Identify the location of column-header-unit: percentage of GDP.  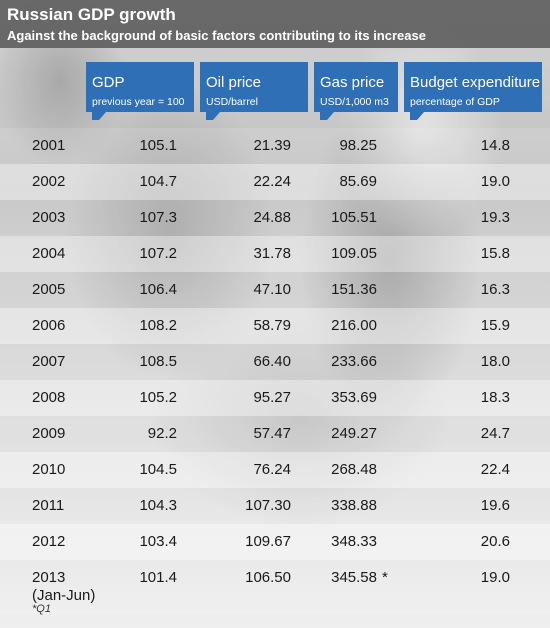
(455, 102).